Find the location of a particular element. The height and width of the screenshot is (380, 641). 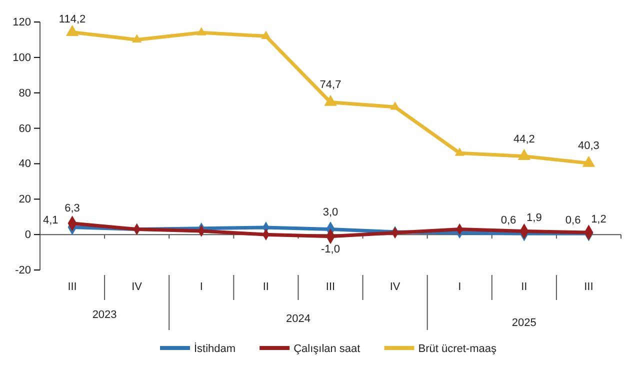

y-tick-label: 0 is located at coordinates (27, 235).